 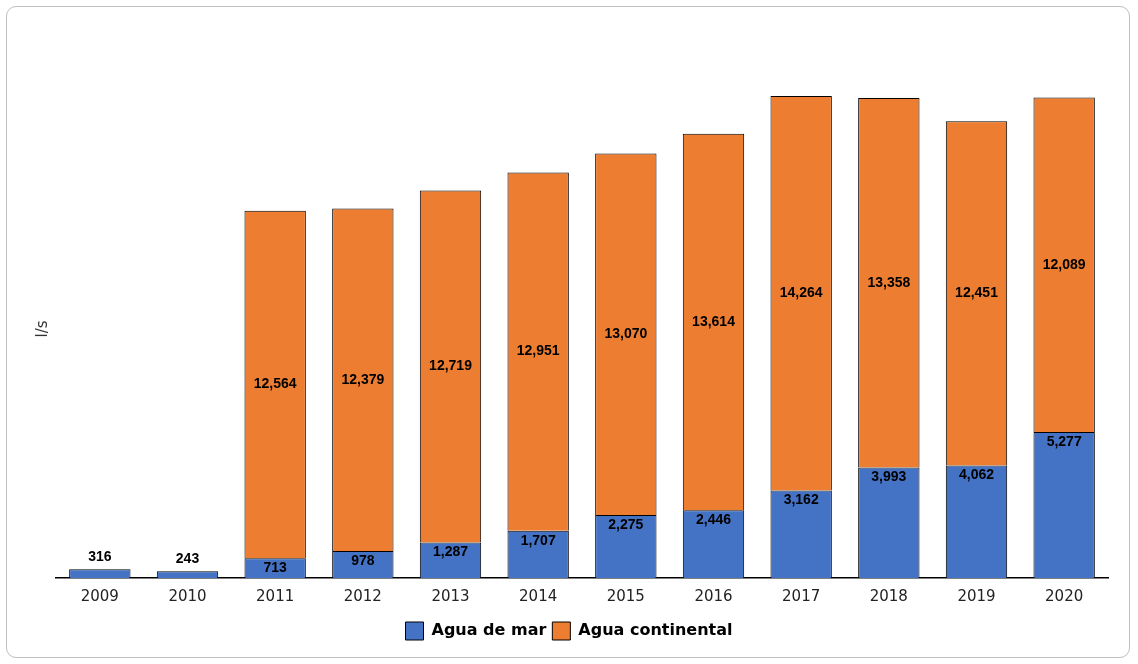 I want to click on data-label: 12,451, so click(x=977, y=292).